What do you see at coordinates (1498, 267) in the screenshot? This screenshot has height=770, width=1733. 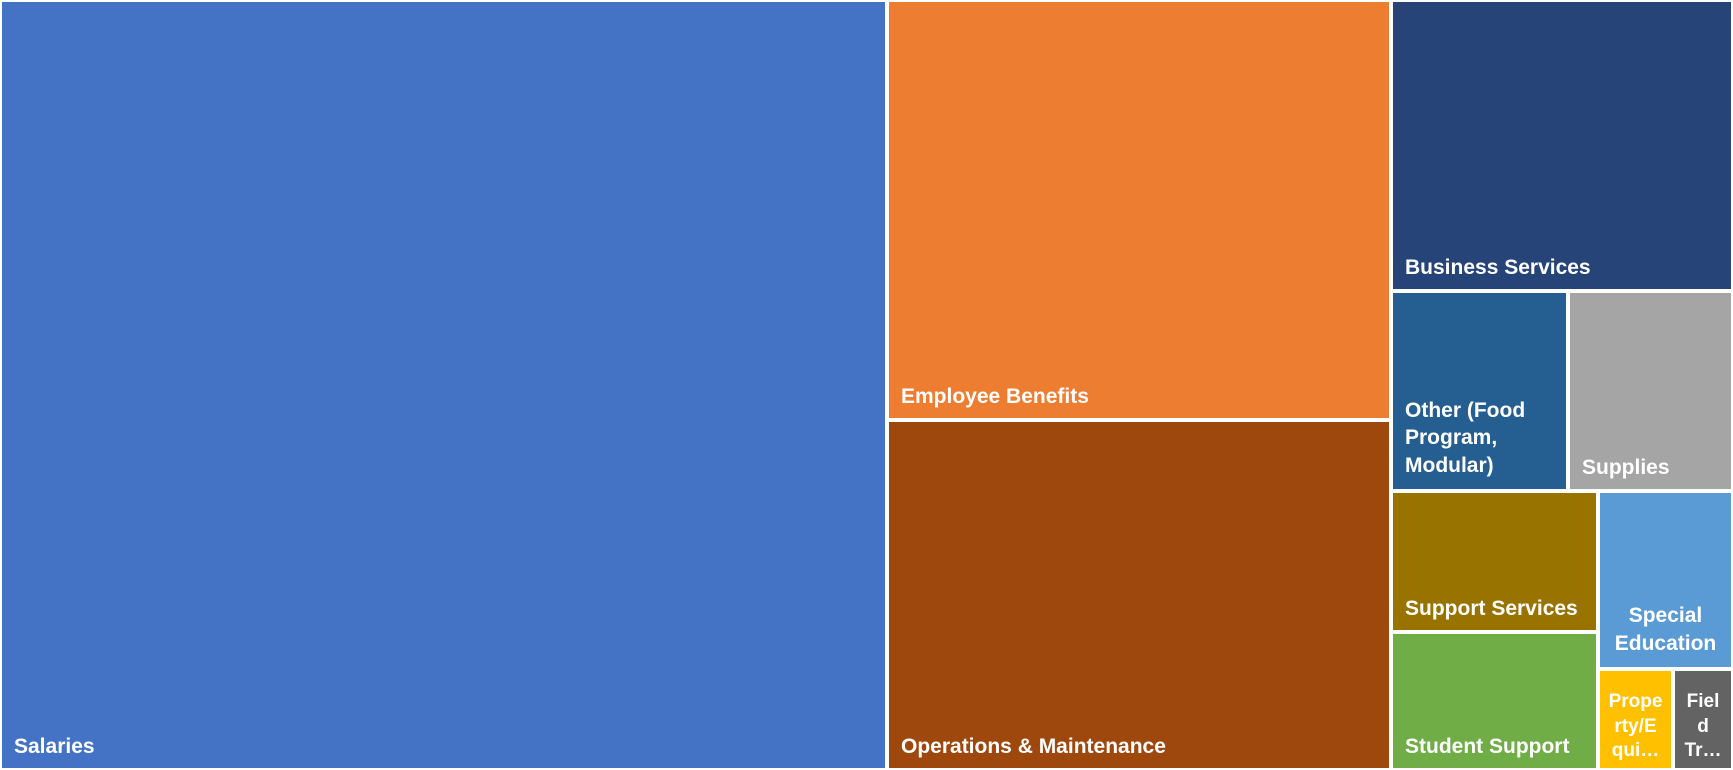 I see `tile-label-business-services: Business Services` at bounding box center [1498, 267].